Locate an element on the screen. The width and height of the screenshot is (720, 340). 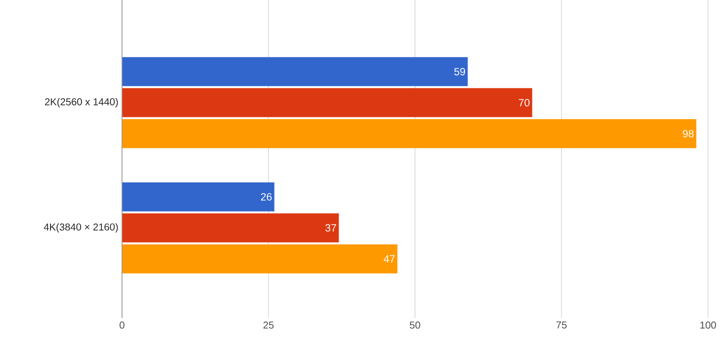
data-label: 59 is located at coordinates (460, 72).